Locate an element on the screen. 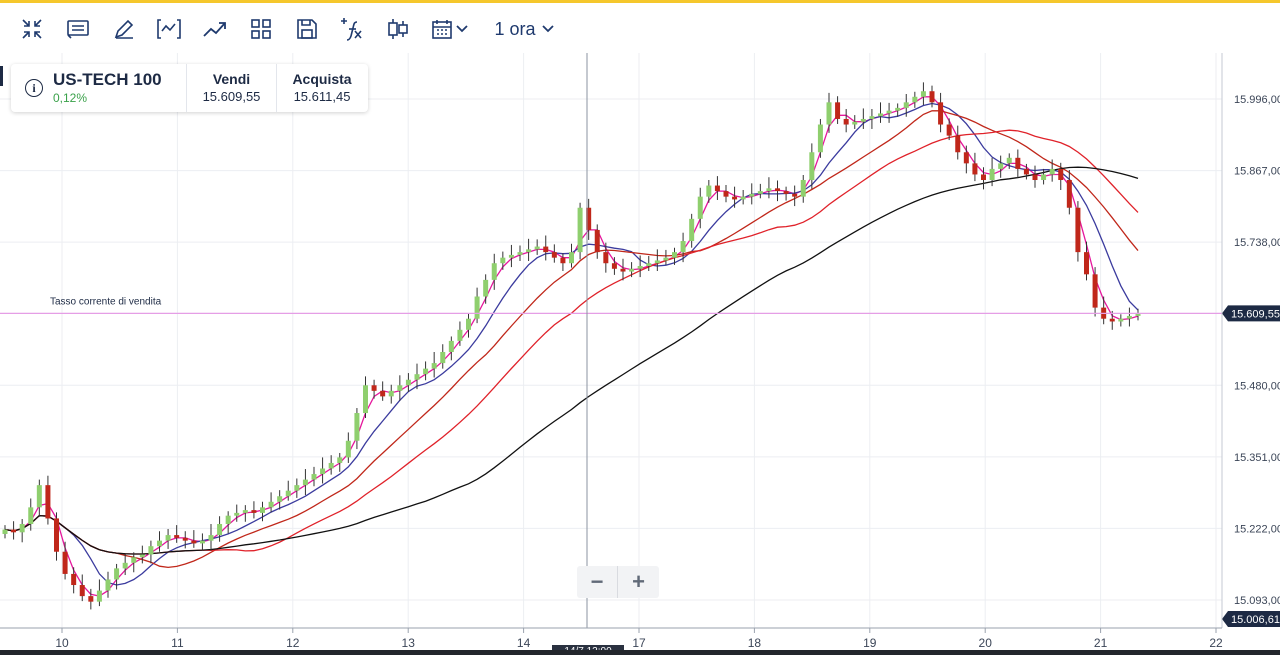 This screenshot has height=655, width=1280. calendar-icon is located at coordinates (442, 29).